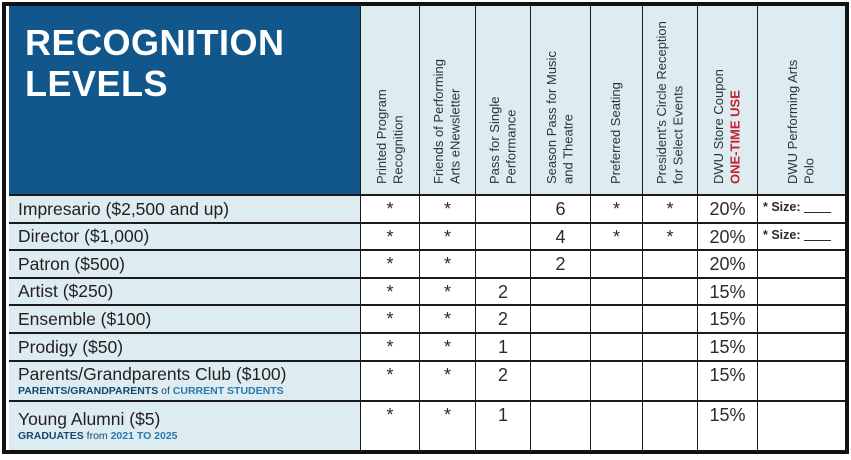  What do you see at coordinates (185, 265) in the screenshot?
I see `row-label-patron: Patron ($500)` at bounding box center [185, 265].